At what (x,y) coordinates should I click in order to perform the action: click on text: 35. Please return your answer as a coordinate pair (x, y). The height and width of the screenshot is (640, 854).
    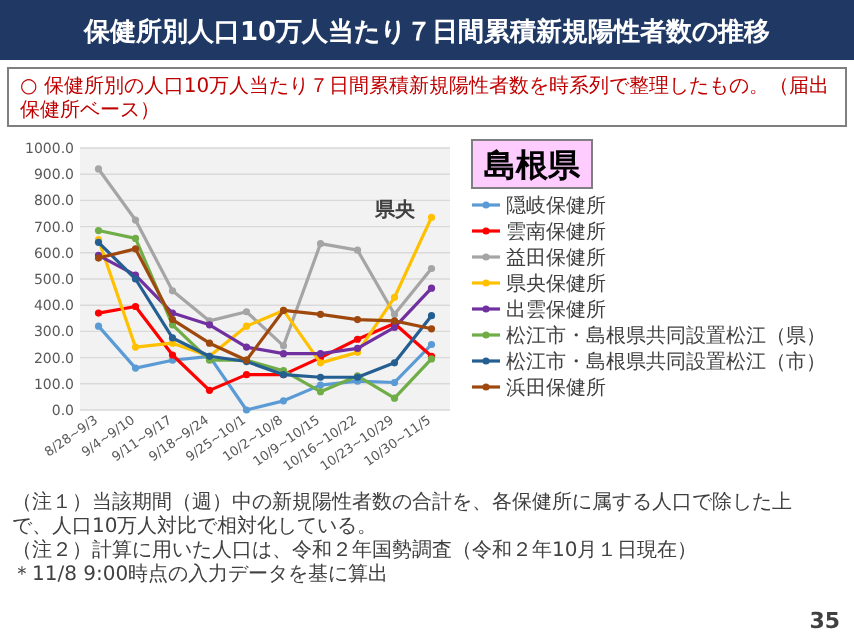
    Looking at the image, I should click on (824, 621).